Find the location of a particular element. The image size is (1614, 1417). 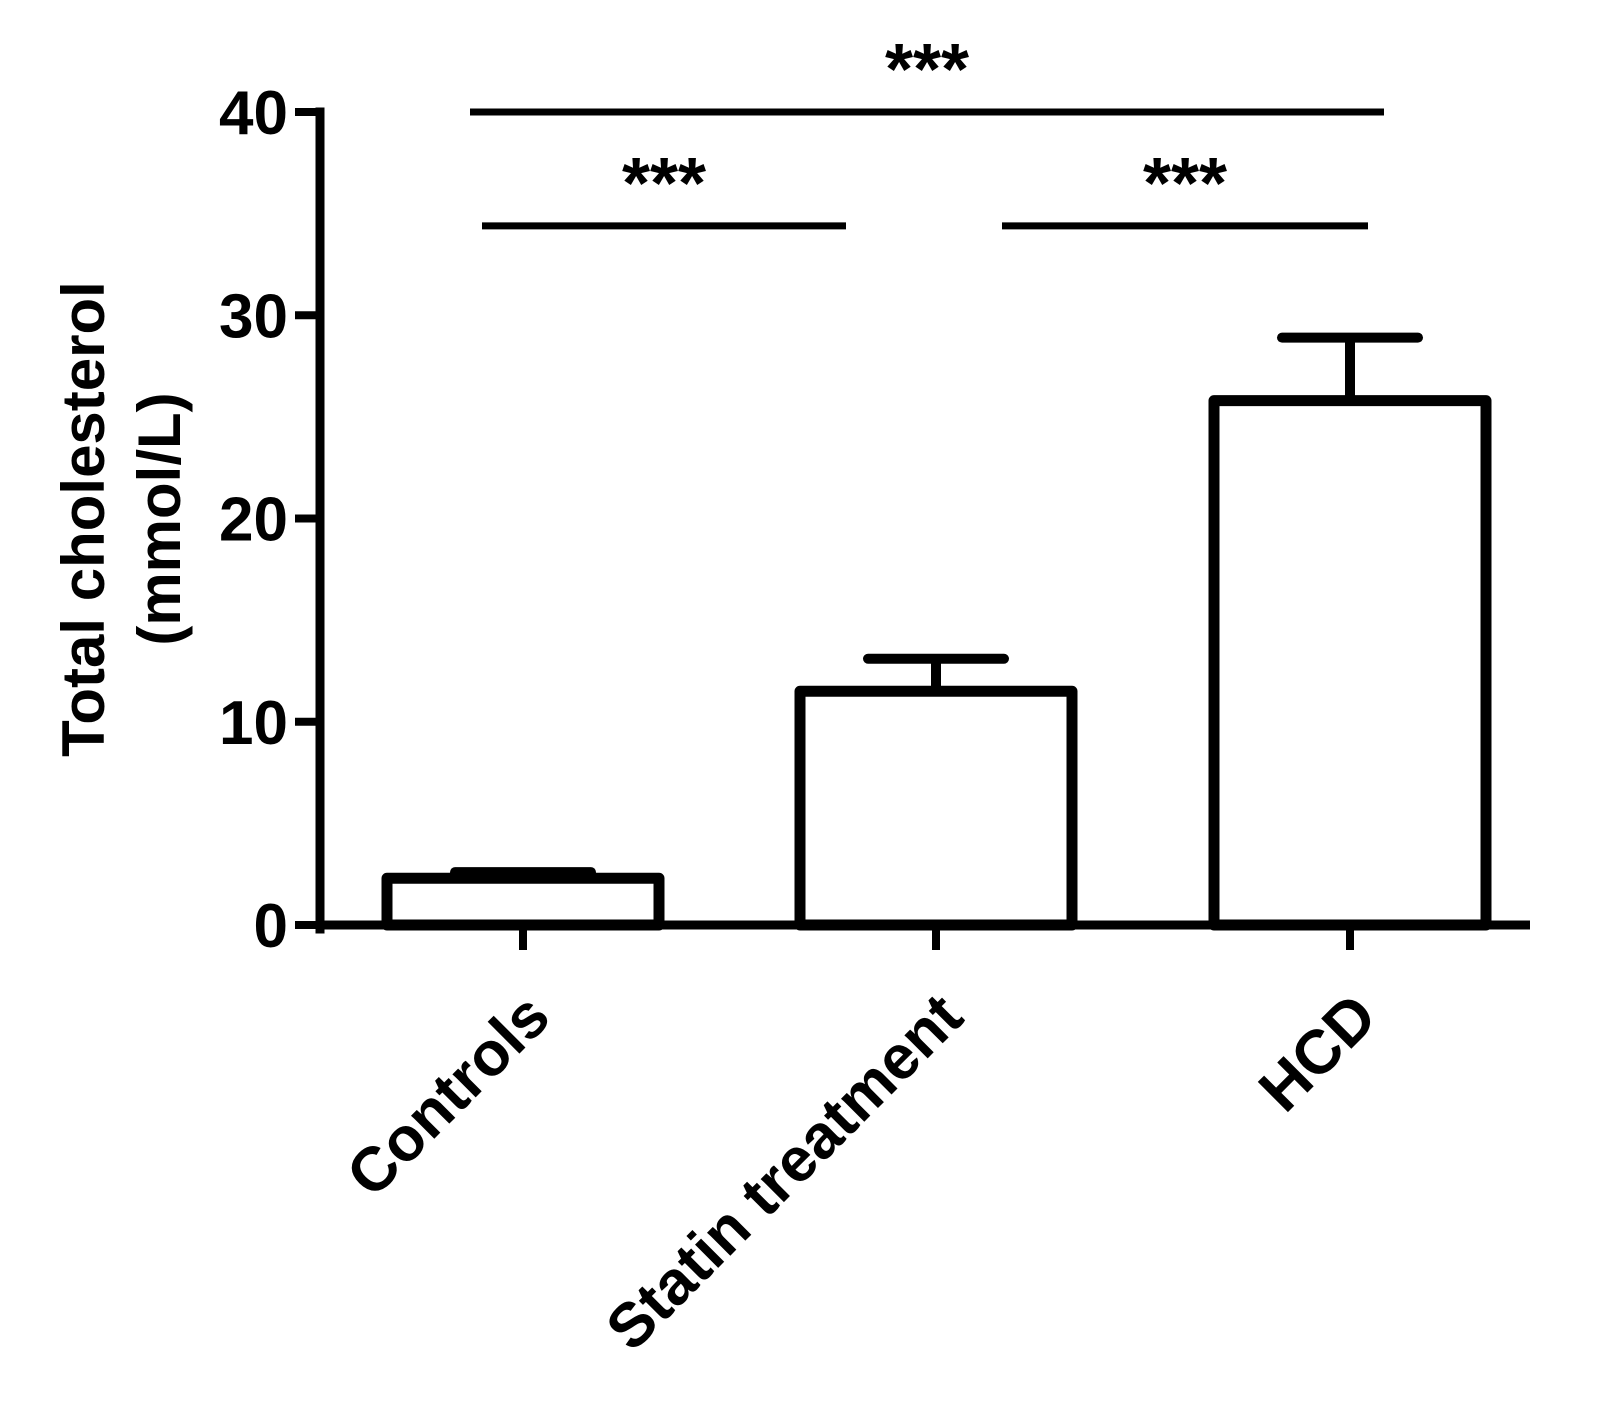

y-tick-label: 30 is located at coordinates (253, 316).